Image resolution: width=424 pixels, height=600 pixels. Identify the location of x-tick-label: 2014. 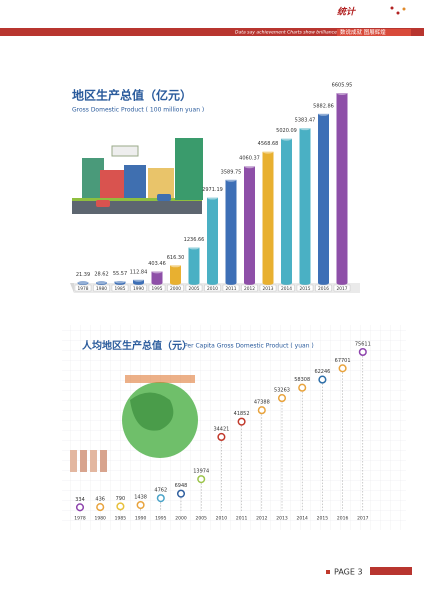
(286, 289).